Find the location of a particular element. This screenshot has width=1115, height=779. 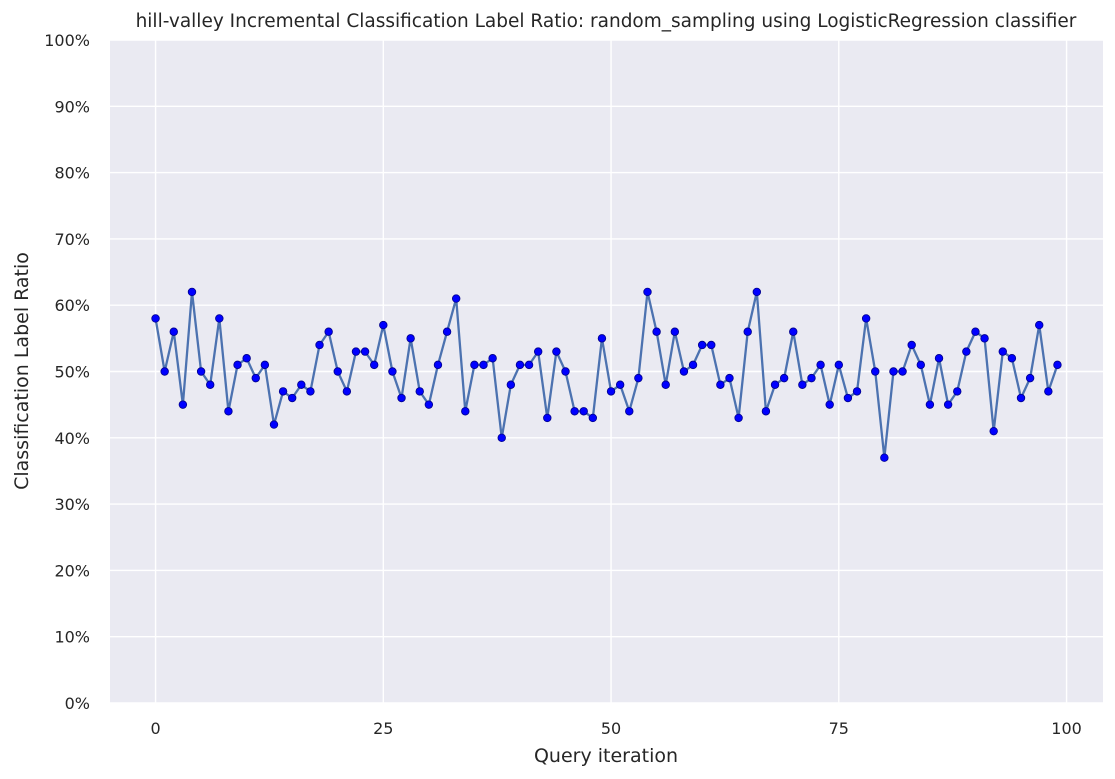

y-tick-label: 90% is located at coordinates (72, 106).